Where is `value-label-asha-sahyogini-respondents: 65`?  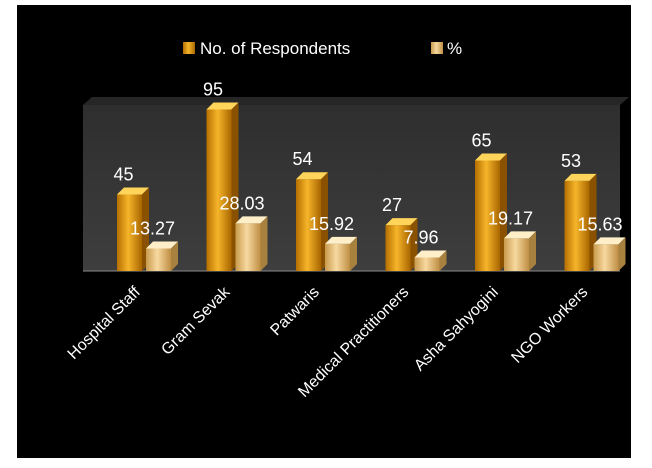
value-label-asha-sahyogini-respondents: 65 is located at coordinates (481, 141).